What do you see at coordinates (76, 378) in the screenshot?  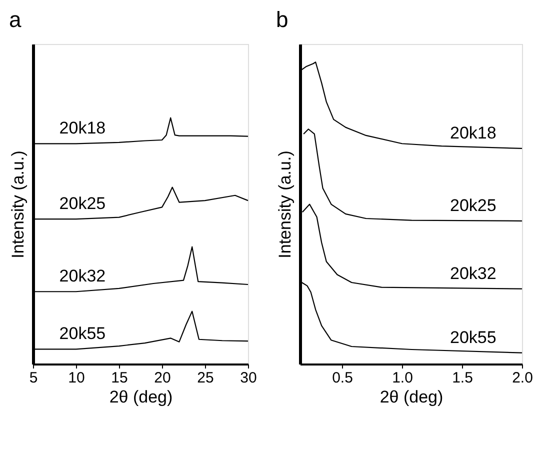 I see `x-tick-label: 10` at bounding box center [76, 378].